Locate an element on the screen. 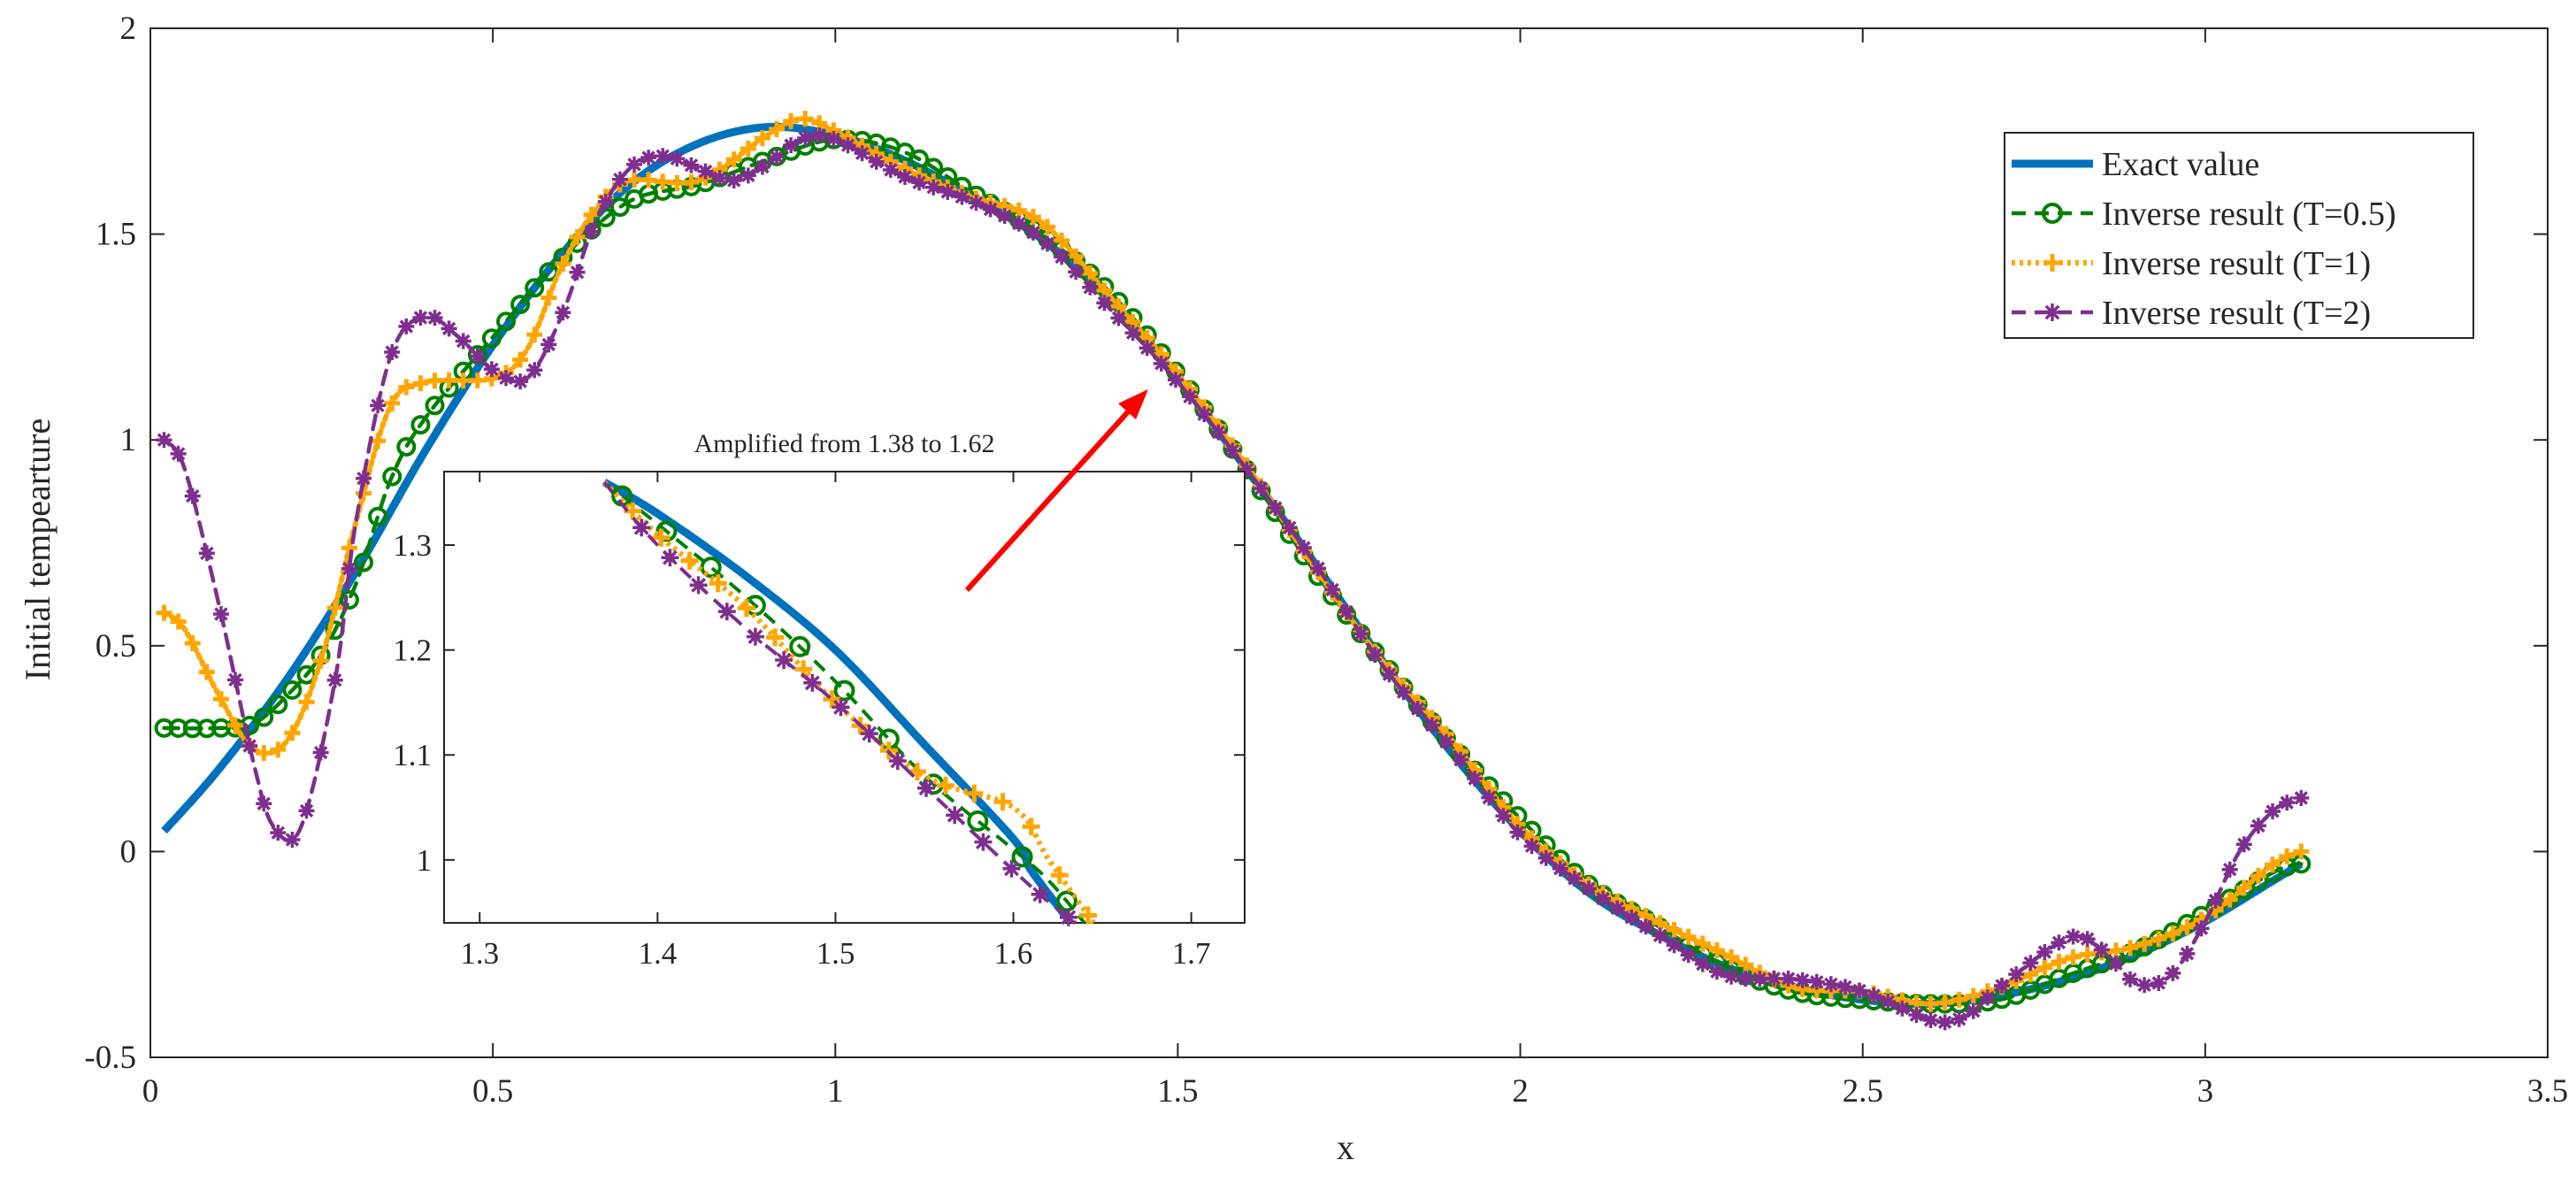 The height and width of the screenshot is (1183, 2576). legend-entry-inverse-result-t-1: Inverse result (T=1) is located at coordinates (2191, 263).